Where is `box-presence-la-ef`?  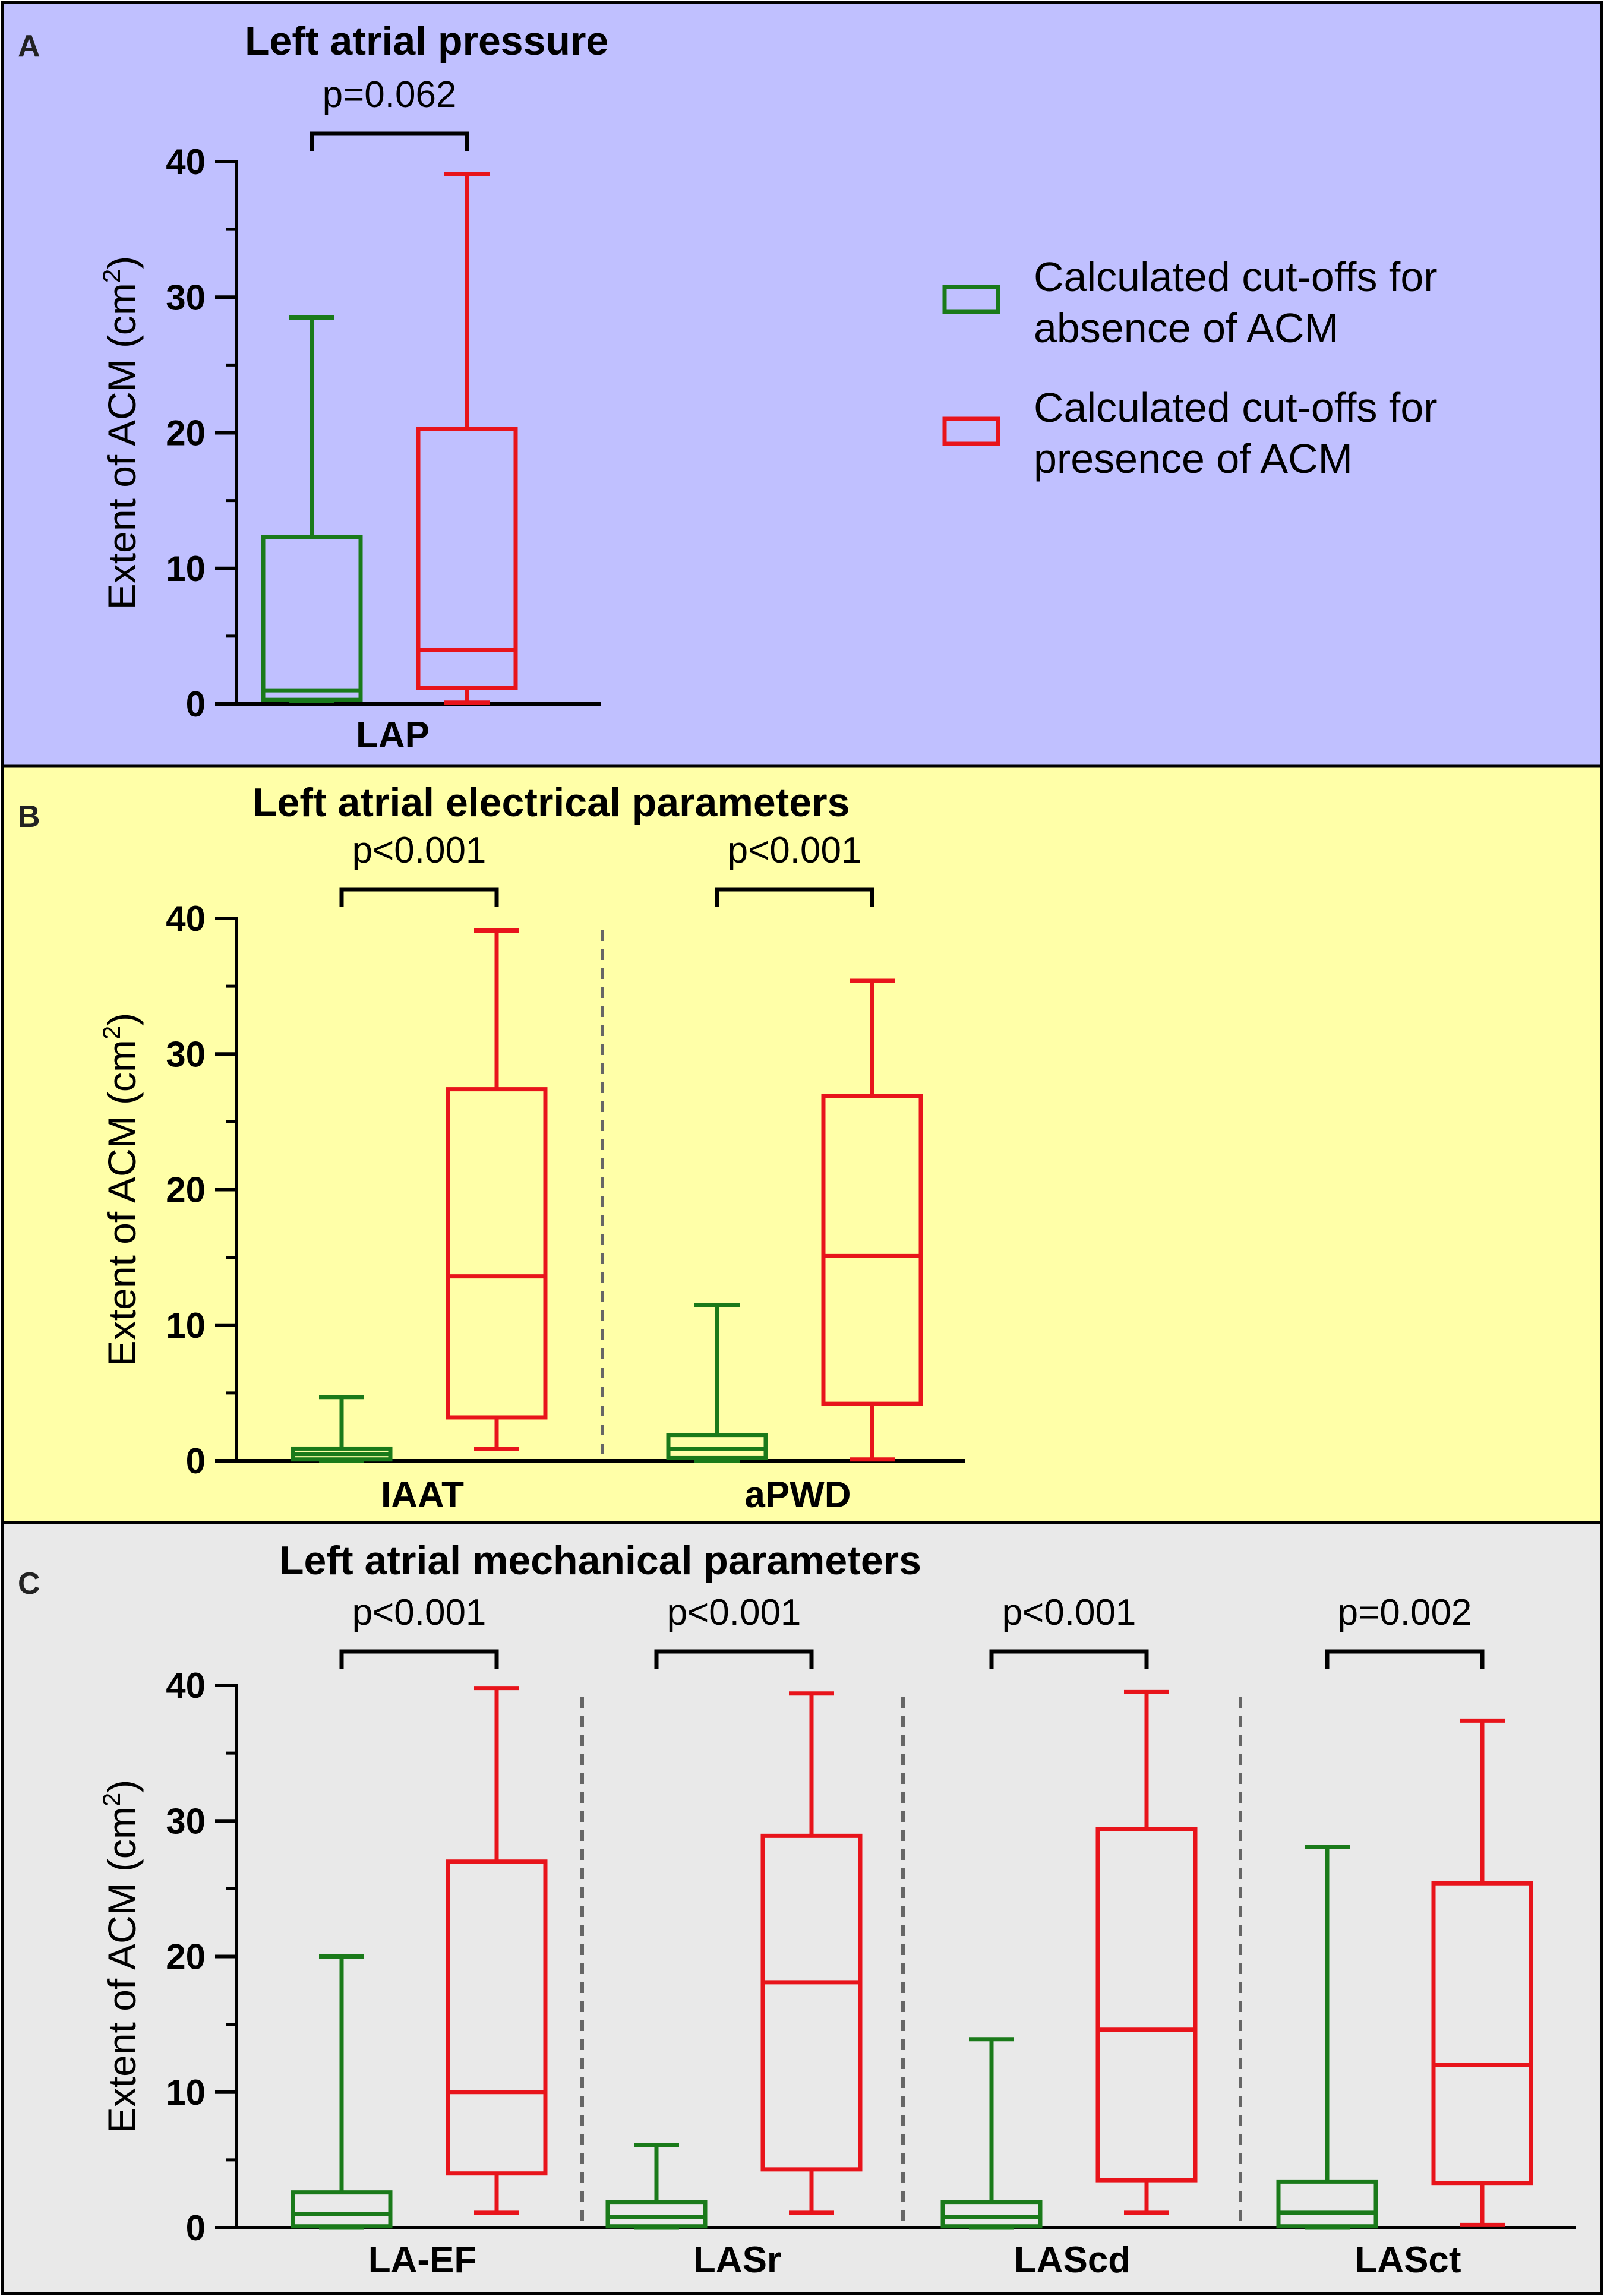 box-presence-la-ef is located at coordinates (497, 1951).